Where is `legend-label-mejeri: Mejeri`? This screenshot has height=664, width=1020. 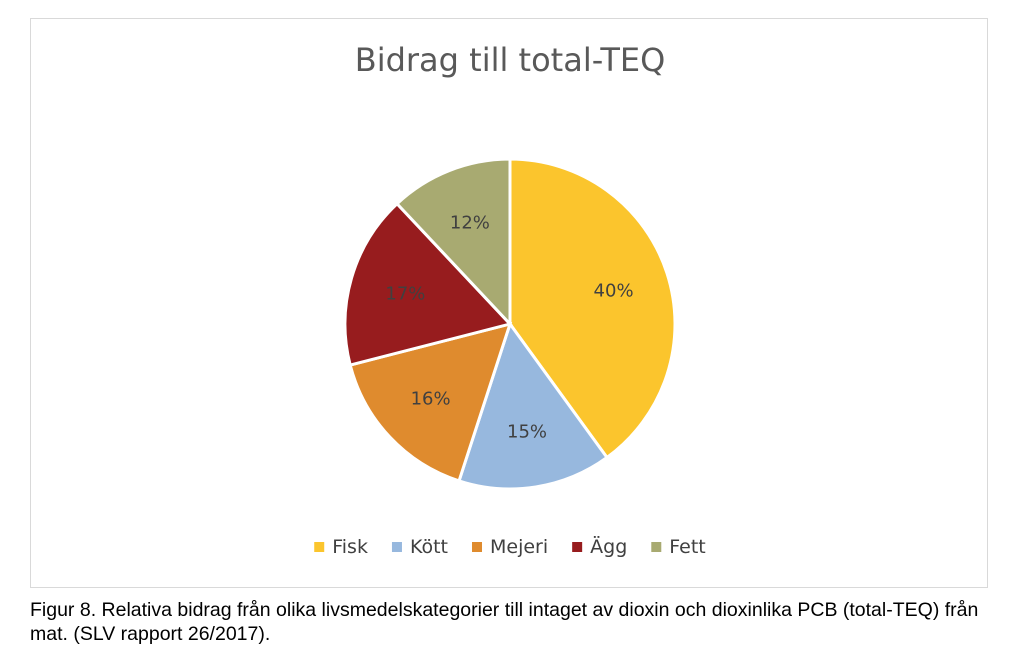 legend-label-mejeri: Mejeri is located at coordinates (519, 547).